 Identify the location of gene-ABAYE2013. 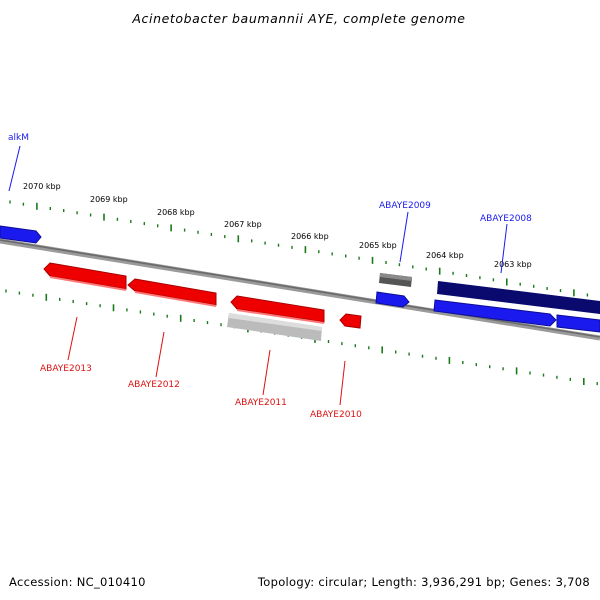
(85, 311).